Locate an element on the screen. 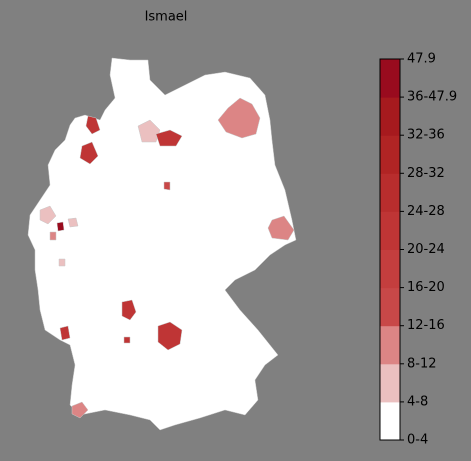  legend-label: 8-12 is located at coordinates (422, 363).